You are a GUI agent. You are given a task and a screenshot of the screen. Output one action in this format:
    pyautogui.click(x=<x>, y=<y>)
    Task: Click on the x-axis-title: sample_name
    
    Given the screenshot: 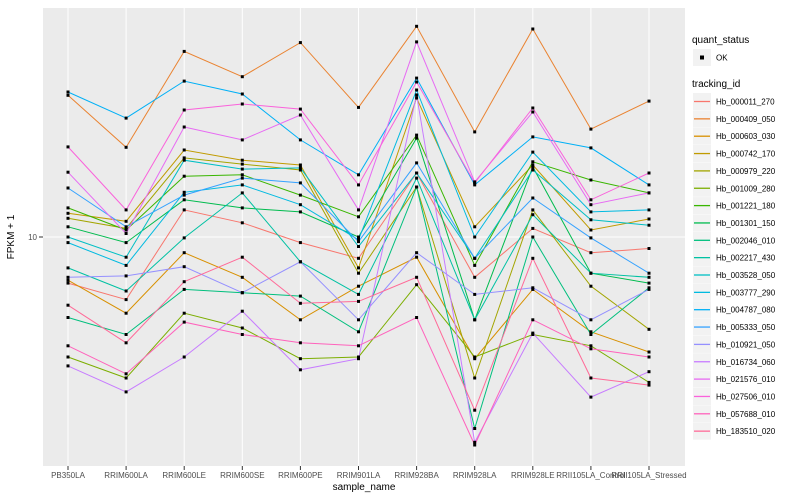 What is the action you would take?
    pyautogui.click(x=364, y=487)
    